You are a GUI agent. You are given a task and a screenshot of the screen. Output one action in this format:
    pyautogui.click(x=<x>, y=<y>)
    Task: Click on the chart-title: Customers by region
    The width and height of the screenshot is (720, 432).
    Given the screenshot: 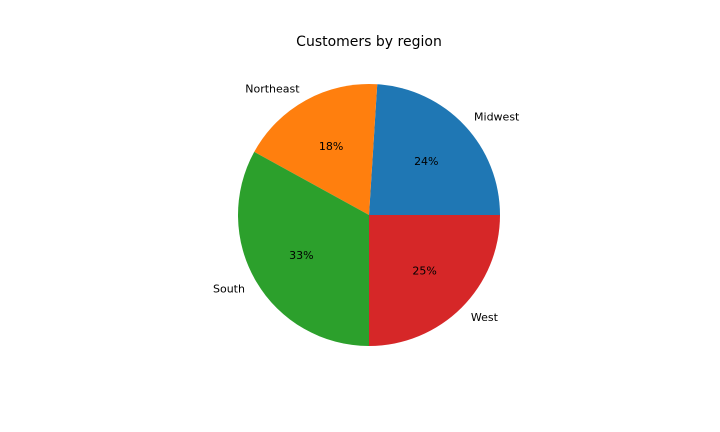 What is the action you would take?
    pyautogui.click(x=369, y=42)
    